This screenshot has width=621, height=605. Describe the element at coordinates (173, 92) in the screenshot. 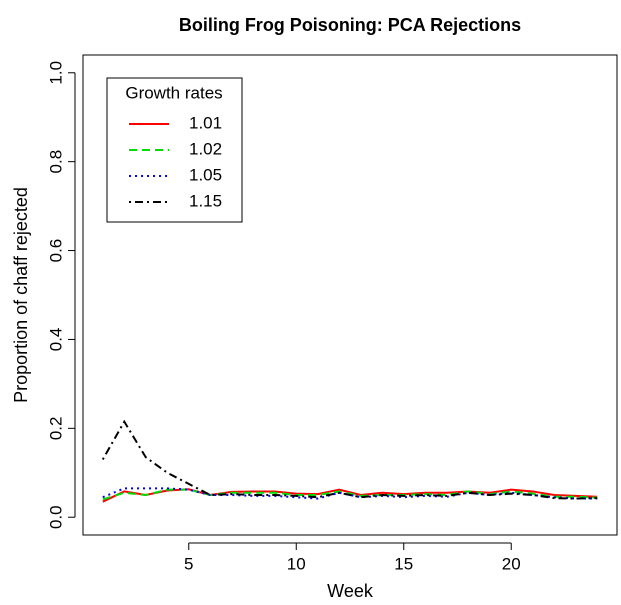

I see `legend-title: Growth rates` at that location.